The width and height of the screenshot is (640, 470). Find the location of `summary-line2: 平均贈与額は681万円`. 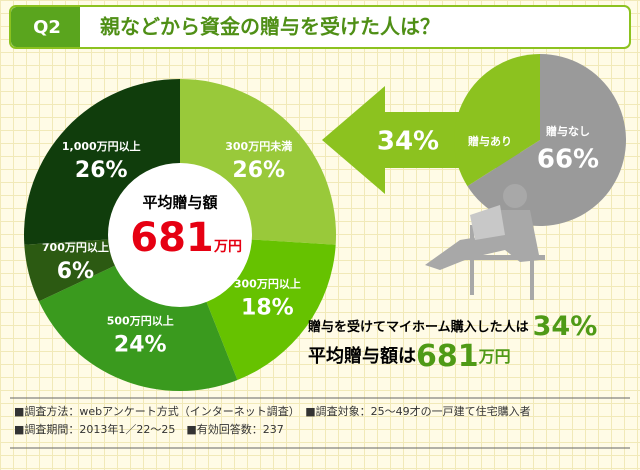

summary-line2: 平均贈与額は681万円 is located at coordinates (409, 356).